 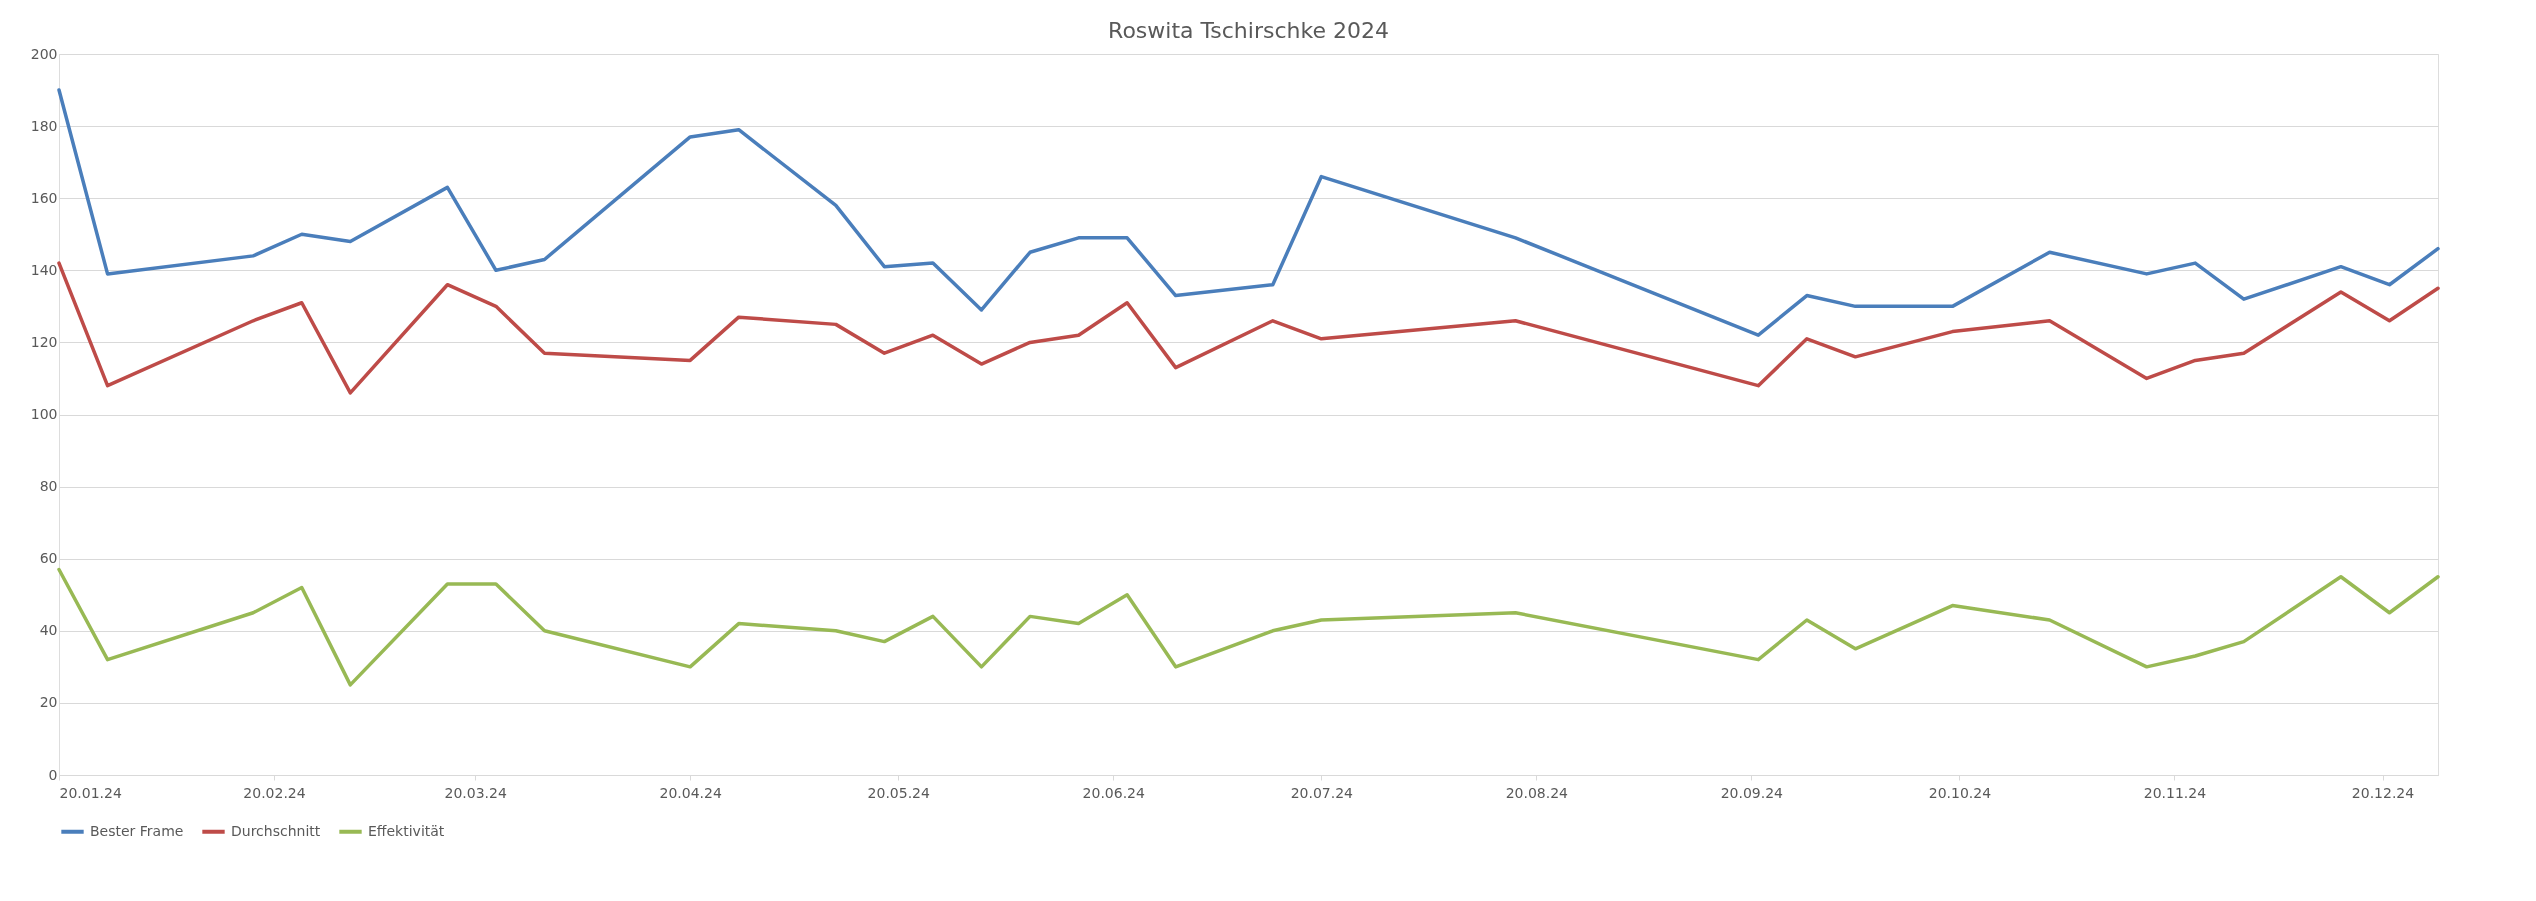 I want to click on x-tick-label: 20.09.24, so click(x=1752, y=792).